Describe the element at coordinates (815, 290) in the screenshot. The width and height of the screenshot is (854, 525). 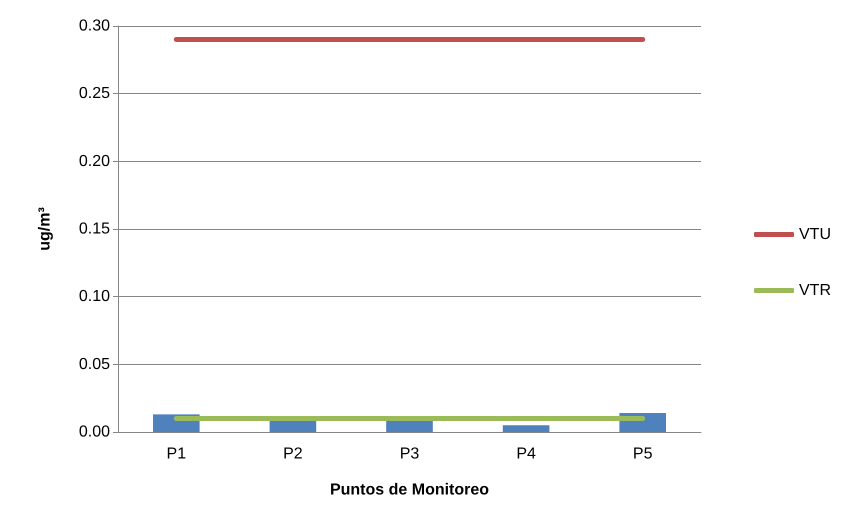
I see `legend-label: VTR` at that location.